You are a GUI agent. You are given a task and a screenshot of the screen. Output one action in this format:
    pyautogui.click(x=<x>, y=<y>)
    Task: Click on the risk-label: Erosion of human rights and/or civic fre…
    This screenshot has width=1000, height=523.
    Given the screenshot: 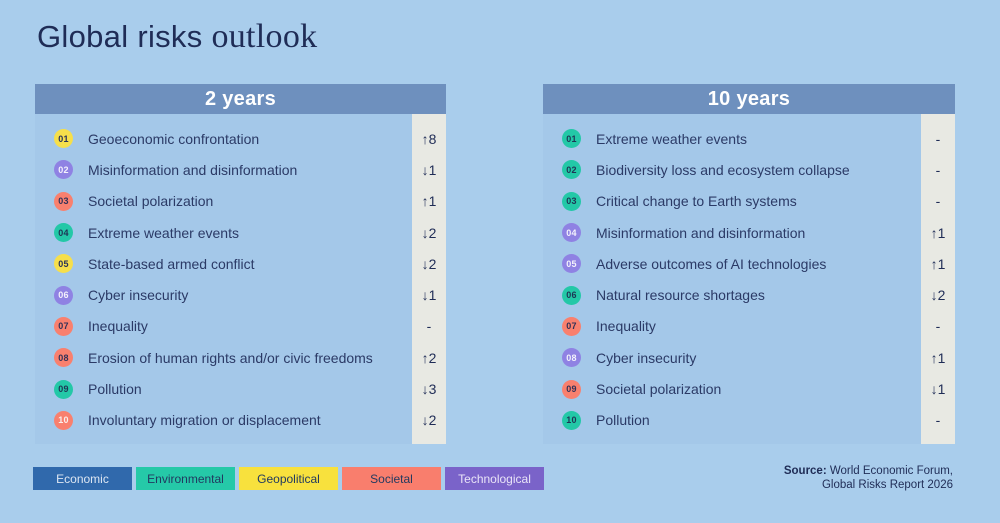 What is the action you would take?
    pyautogui.click(x=230, y=357)
    